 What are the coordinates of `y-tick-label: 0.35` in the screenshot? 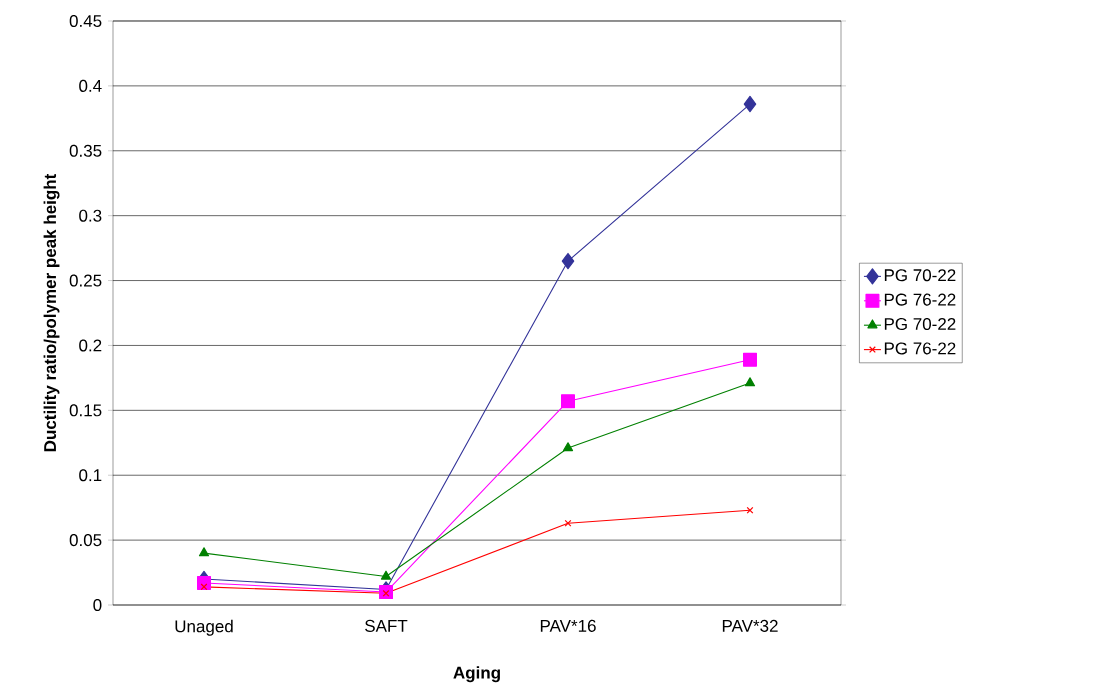 It's located at (85, 150).